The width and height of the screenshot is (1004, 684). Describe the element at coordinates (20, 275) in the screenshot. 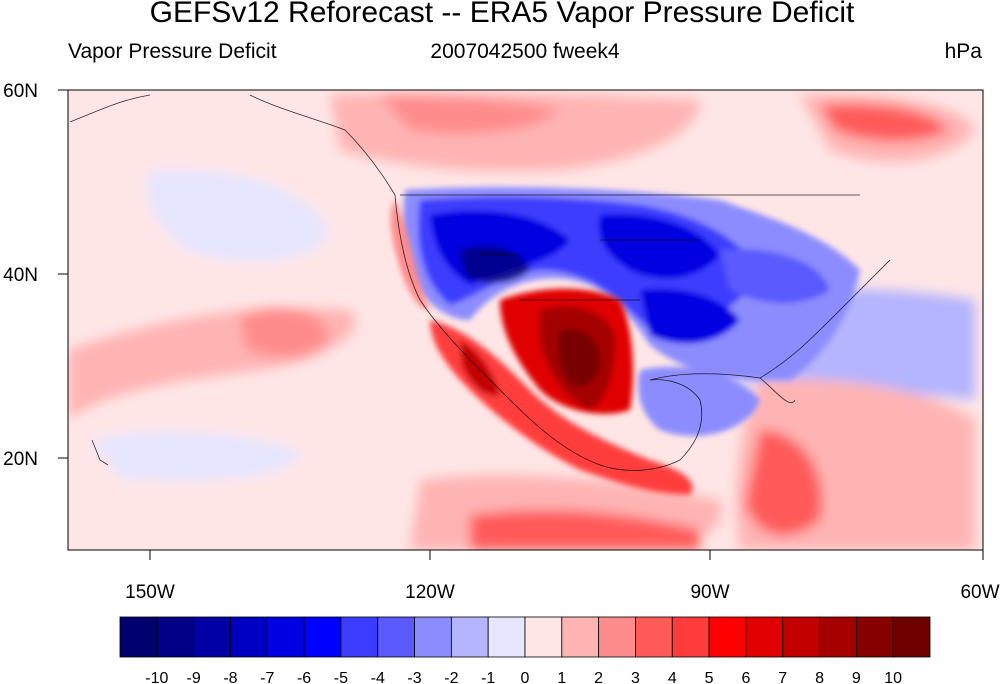

I see `lat-label-40n: 40N` at that location.